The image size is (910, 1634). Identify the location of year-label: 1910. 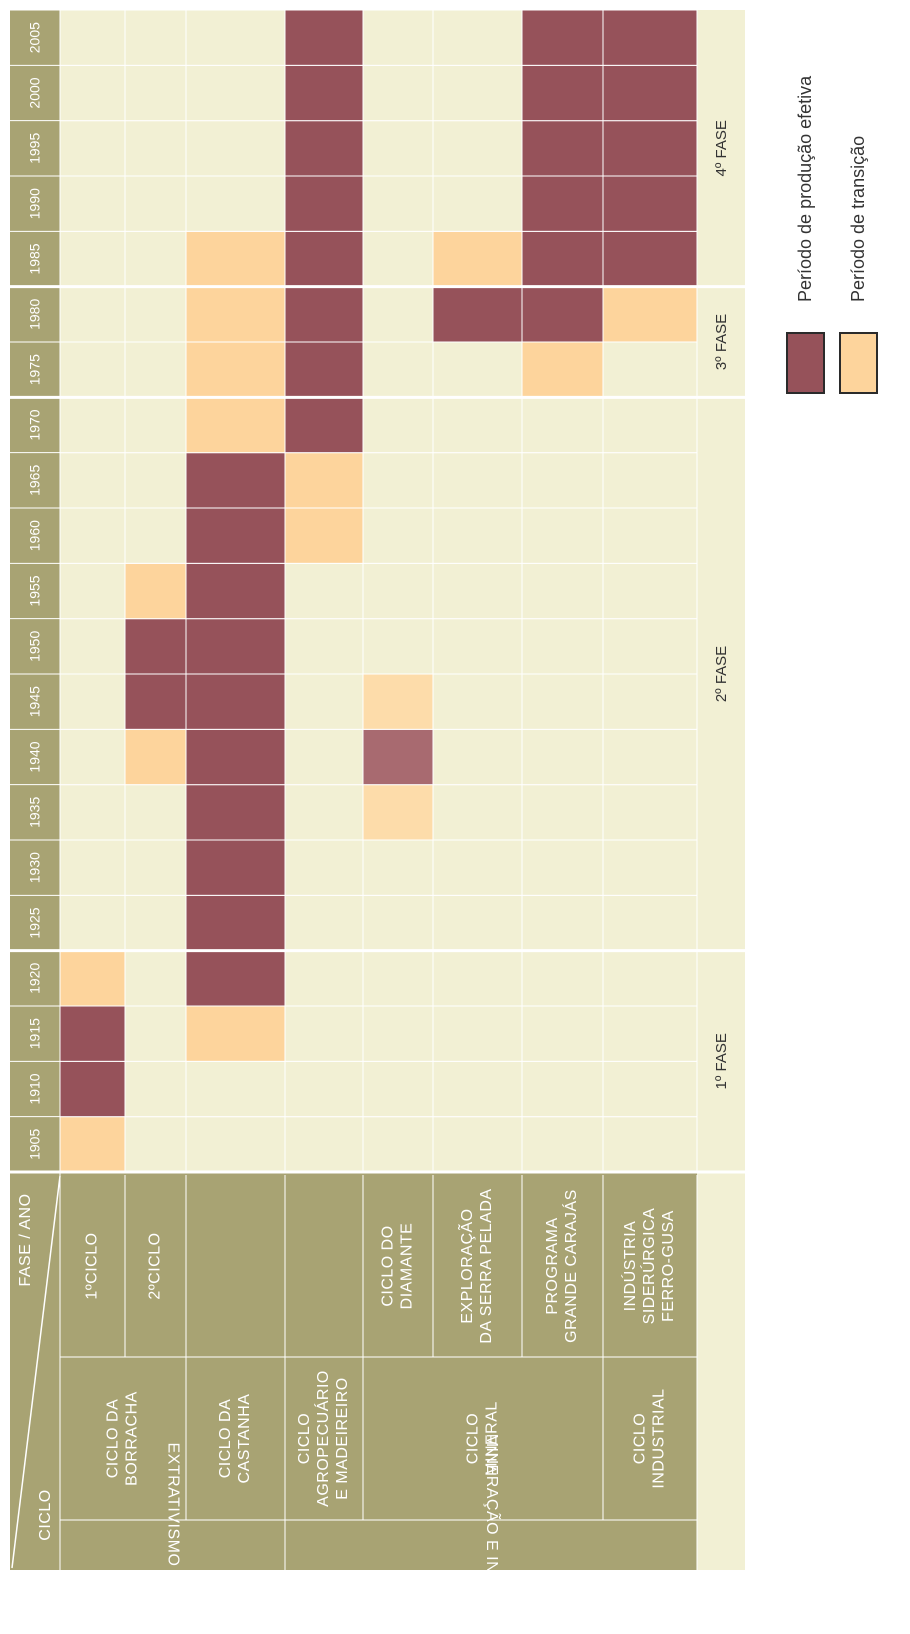
(35, 1088).